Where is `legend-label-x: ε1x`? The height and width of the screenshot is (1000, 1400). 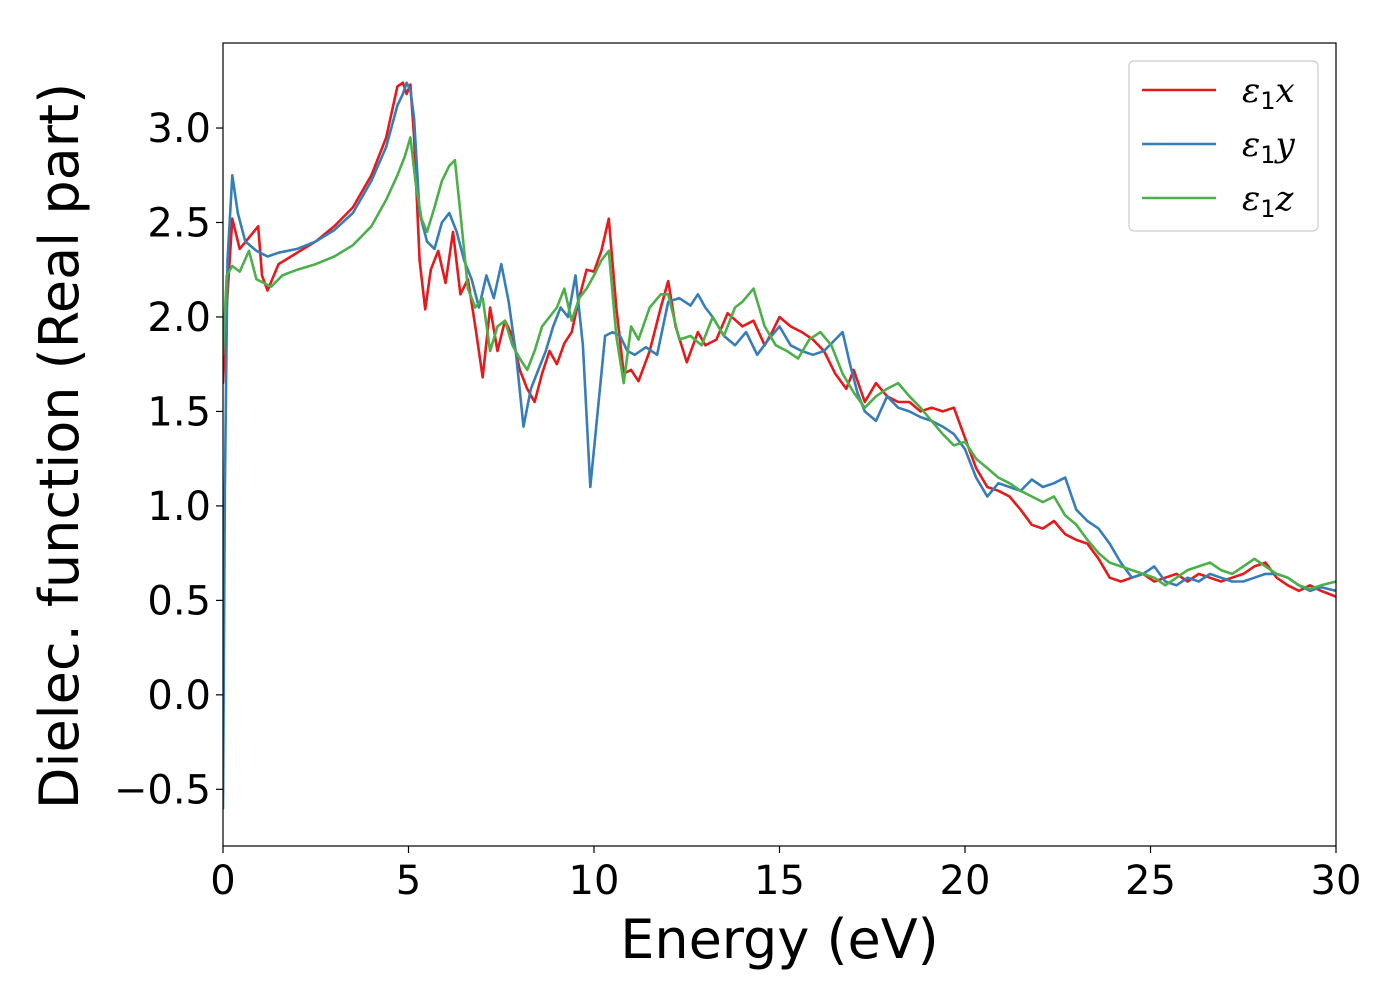
legend-label-x: ε1x is located at coordinates (1268, 93).